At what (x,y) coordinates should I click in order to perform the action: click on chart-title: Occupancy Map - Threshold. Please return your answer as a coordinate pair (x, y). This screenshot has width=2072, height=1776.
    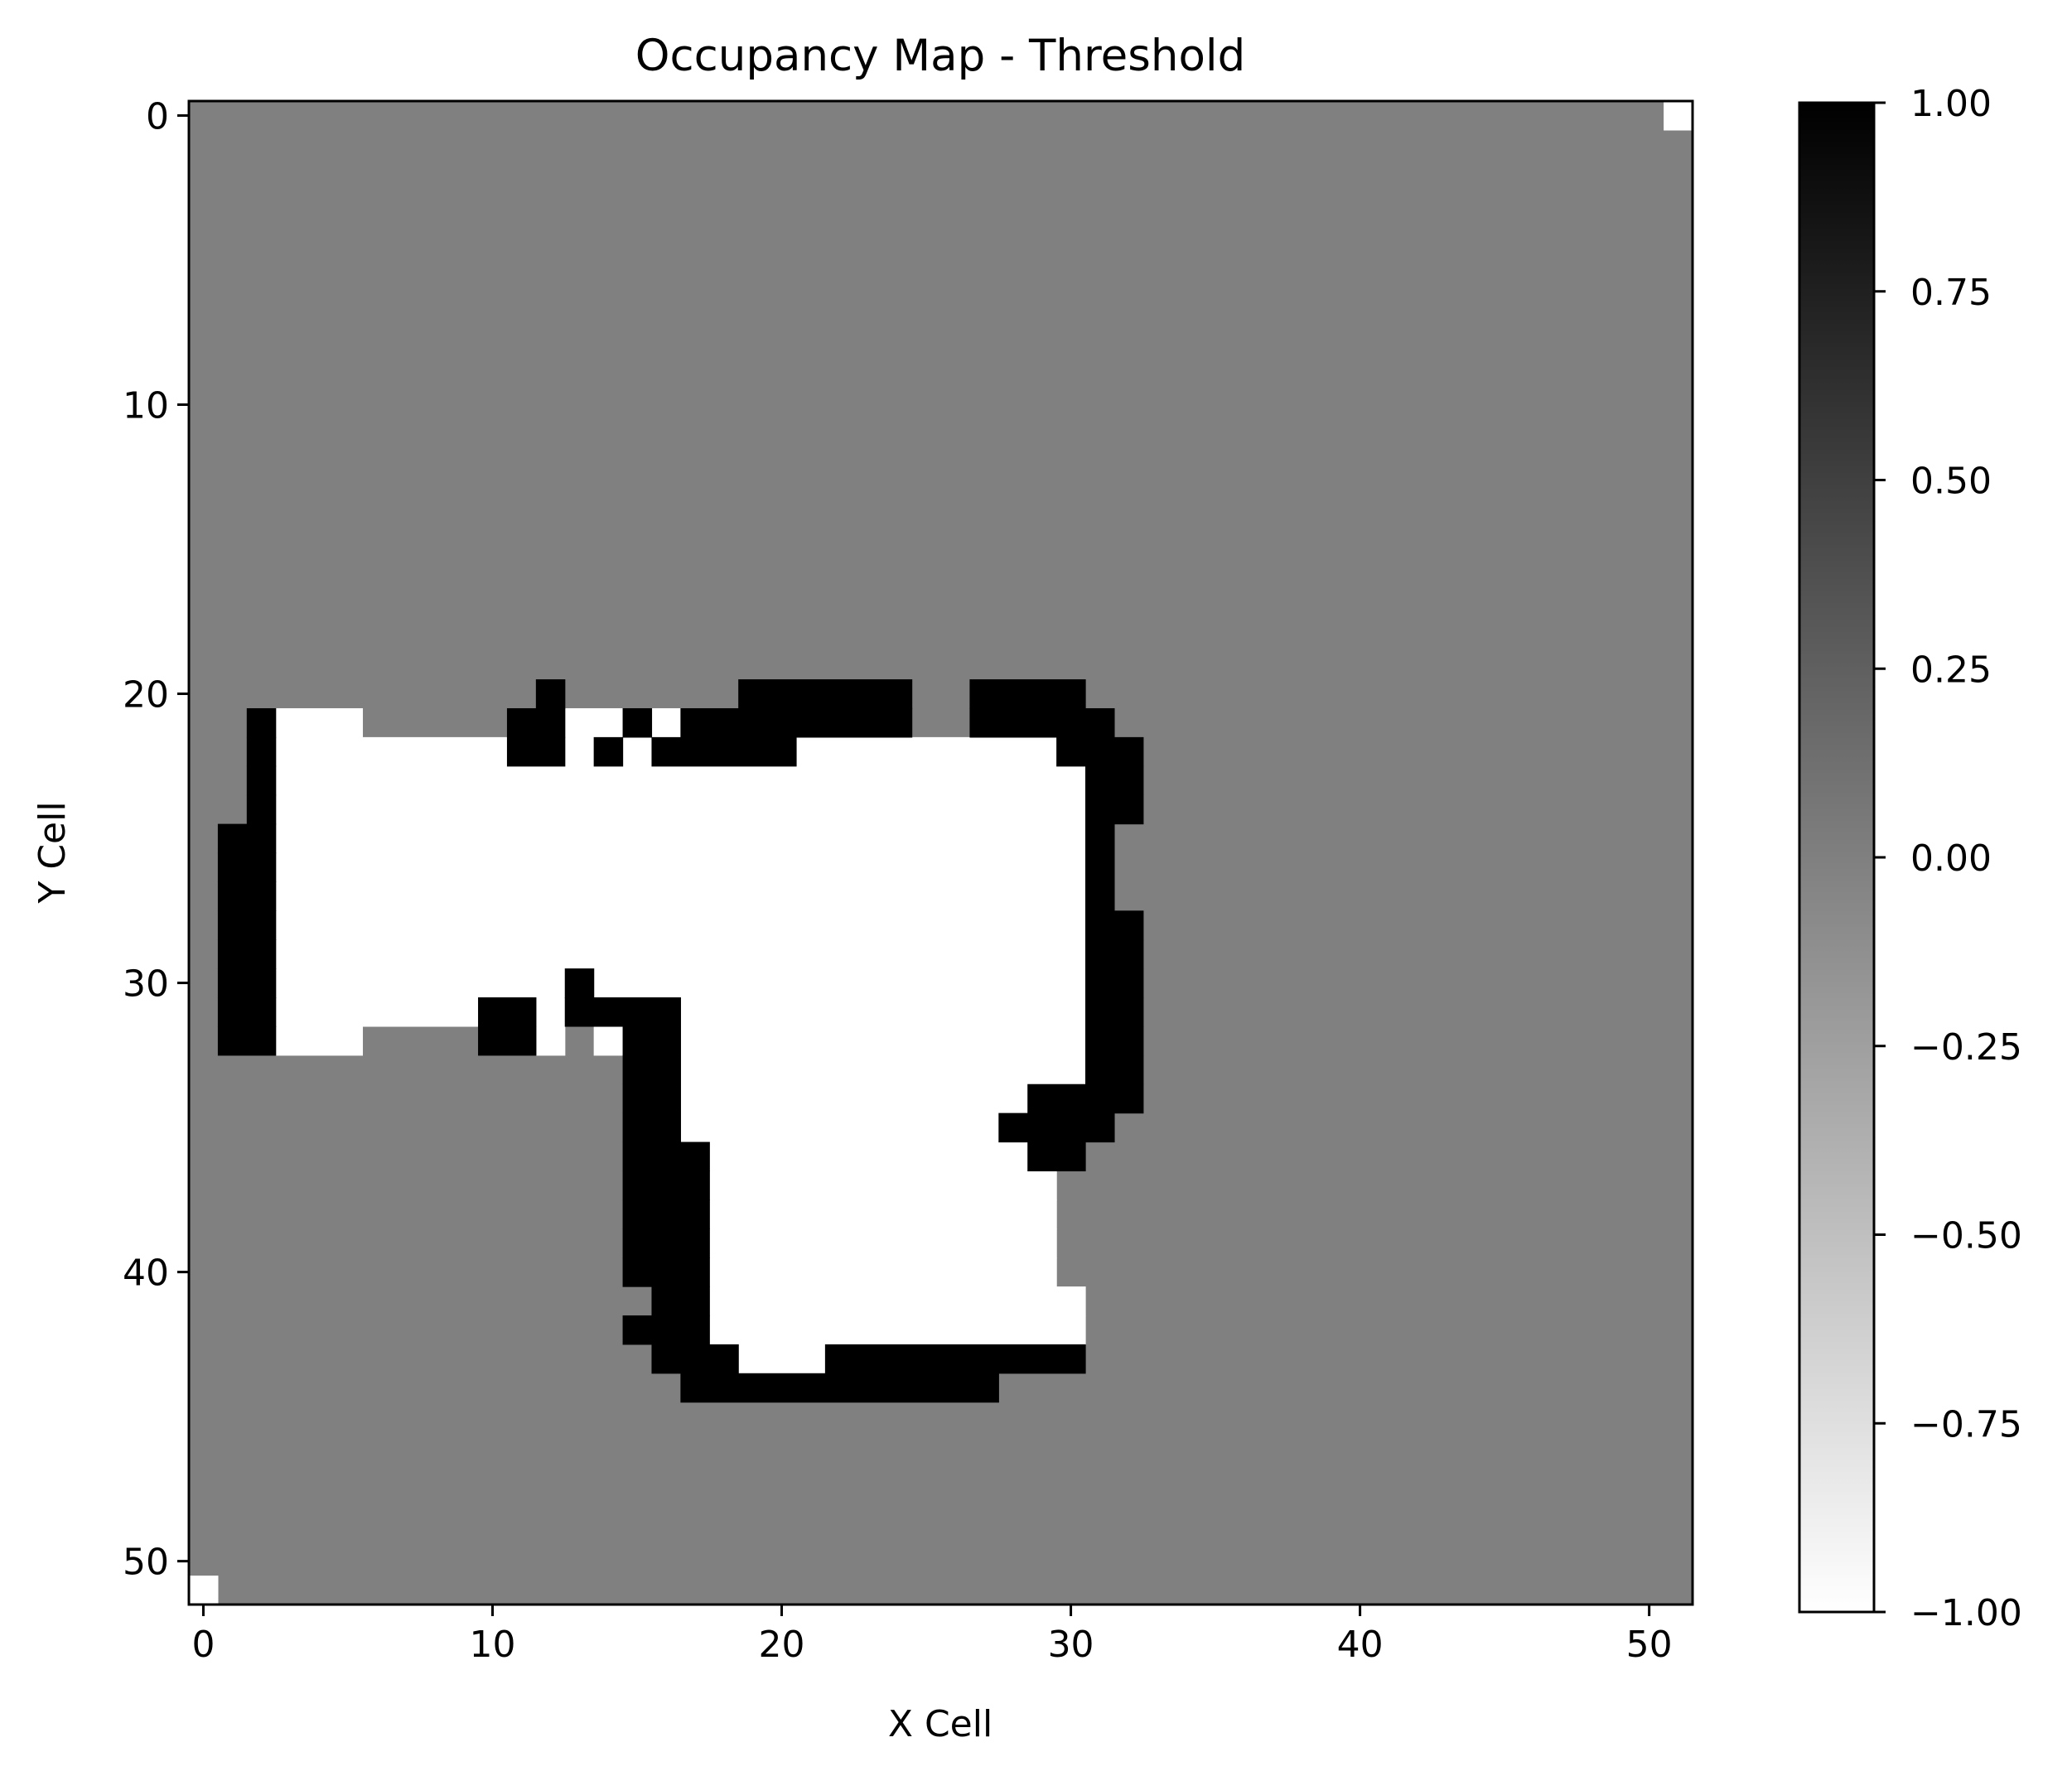
    Looking at the image, I should click on (941, 56).